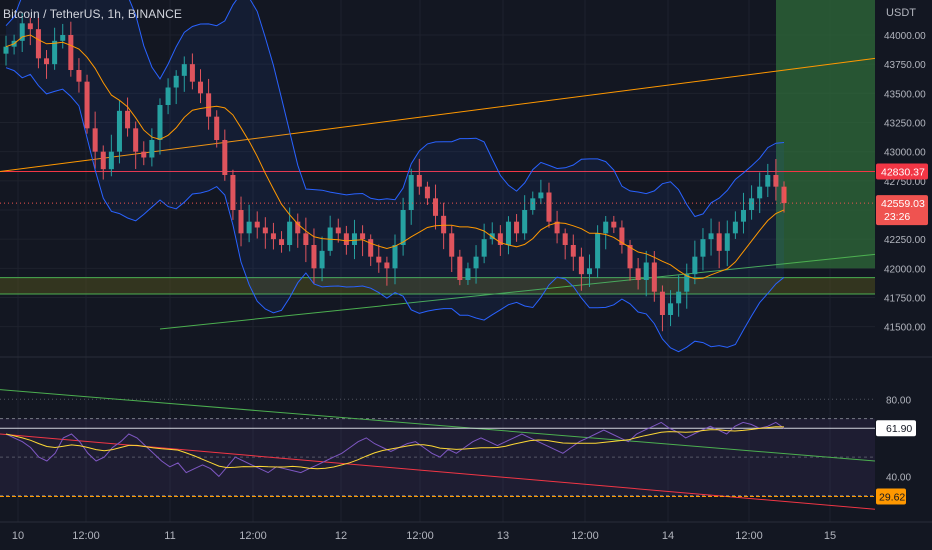 The image size is (932, 550). I want to click on time-tick-label: 12, so click(341, 536).